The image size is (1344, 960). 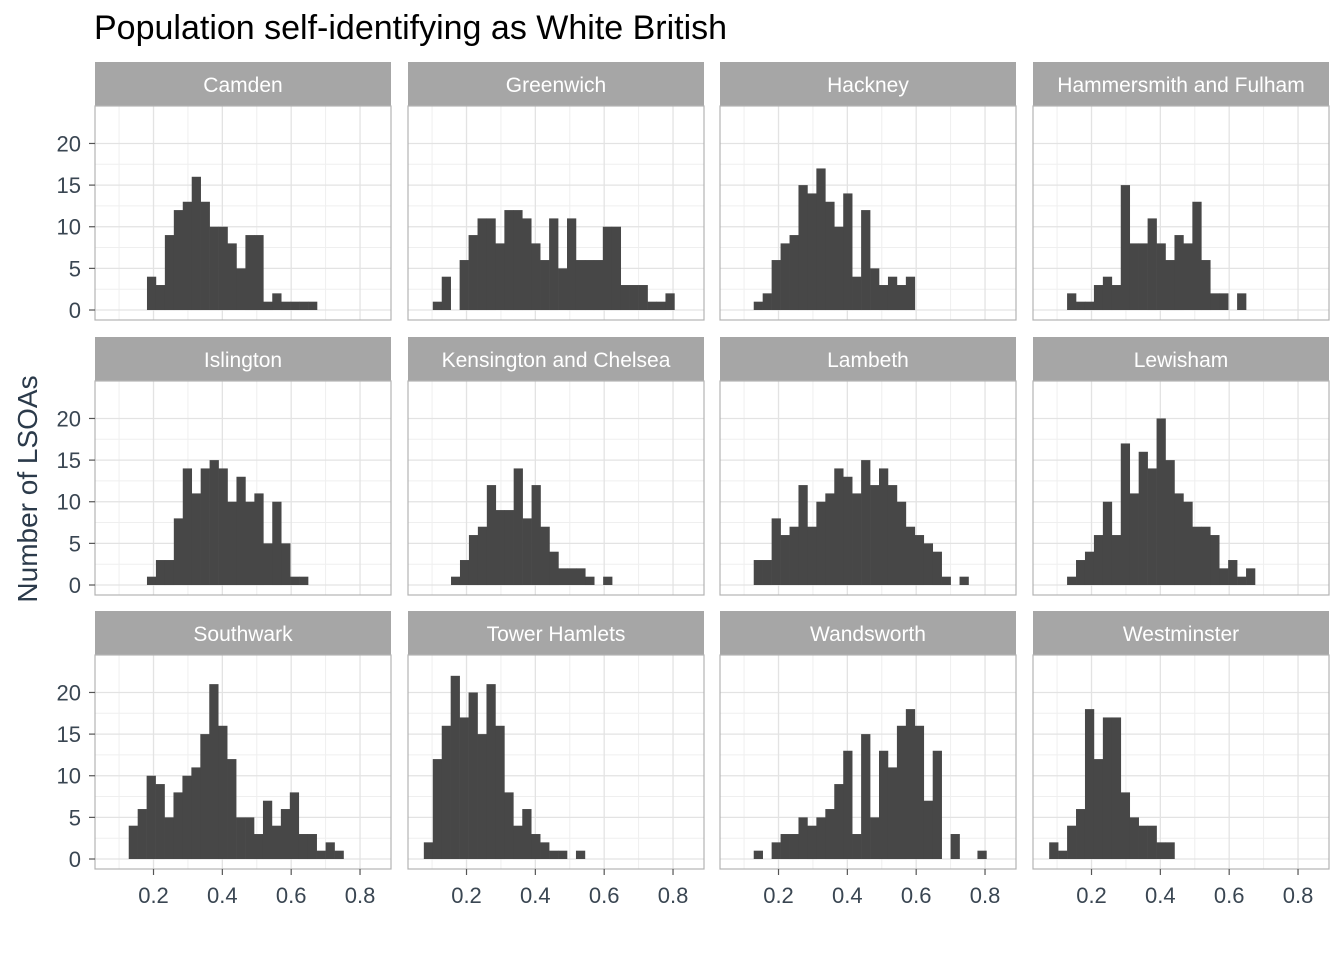 I want to click on facet-strip-label: Southwark, so click(x=243, y=634).